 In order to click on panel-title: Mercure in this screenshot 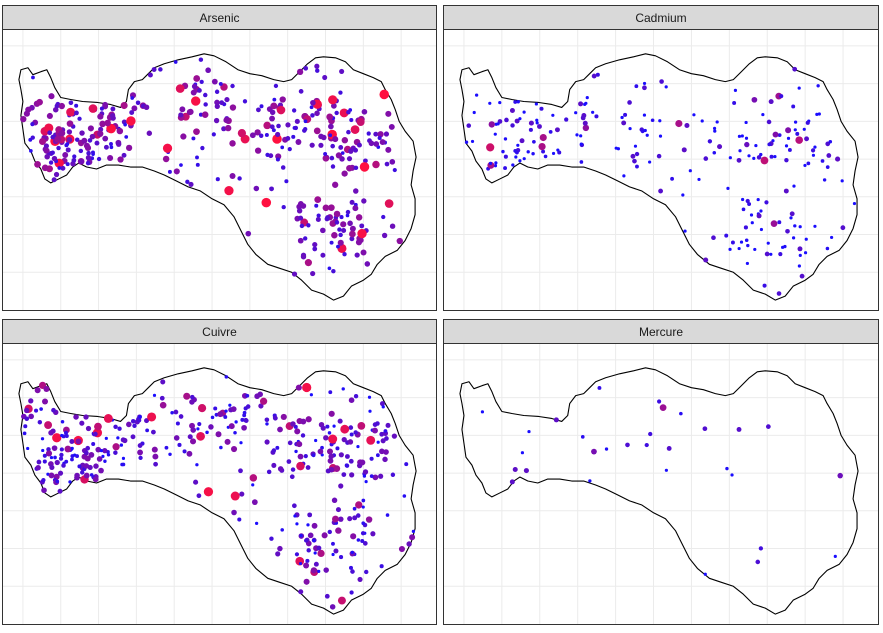, I will do `click(660, 331)`.